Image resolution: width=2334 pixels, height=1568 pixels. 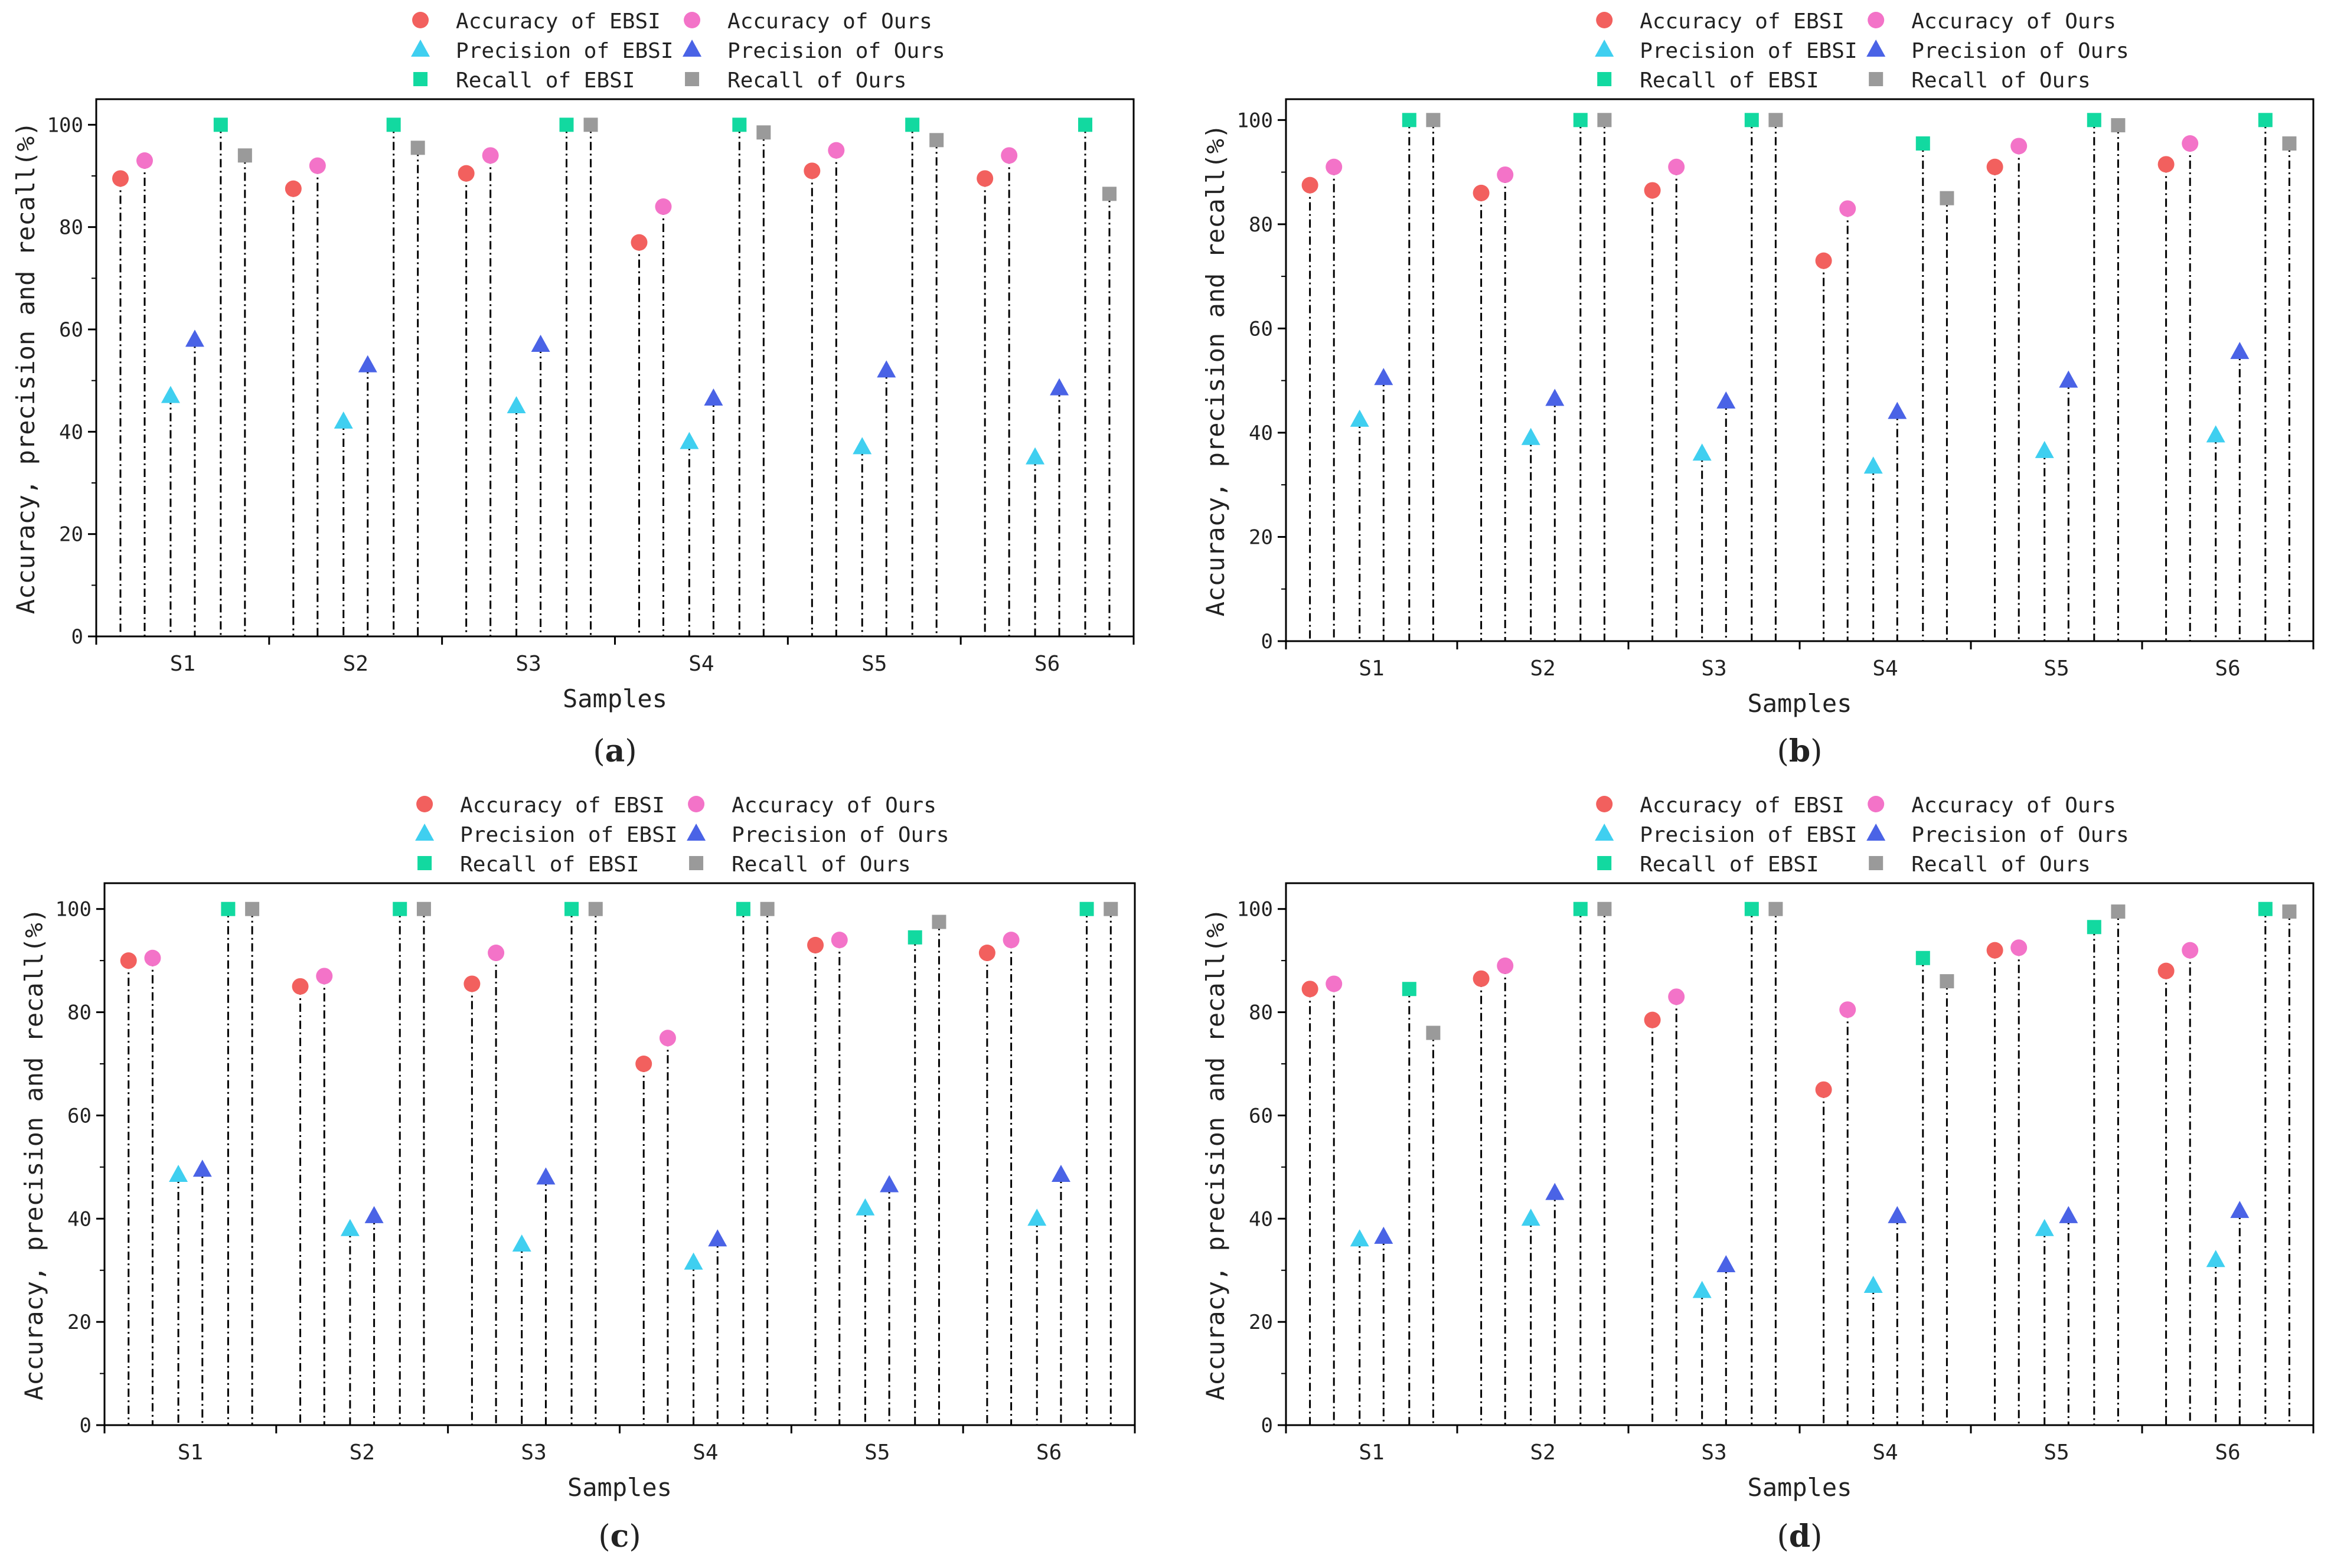 I want to click on legend-label-recall-of-ebsi: Recall of EBSI, so click(x=1729, y=864).